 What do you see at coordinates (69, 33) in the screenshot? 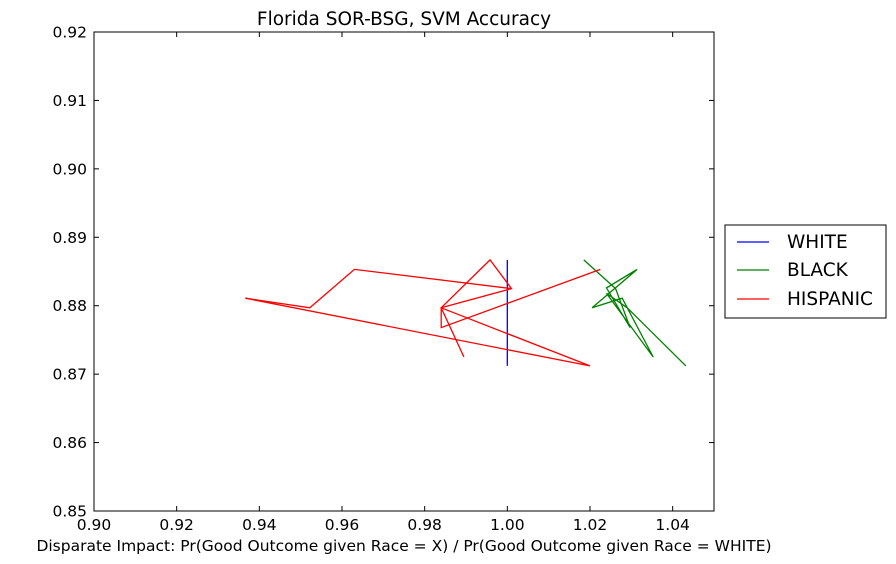
I see `y-tick-label: 0.92` at bounding box center [69, 33].